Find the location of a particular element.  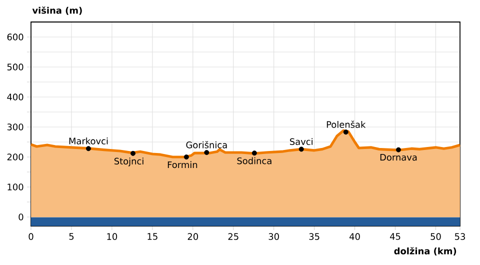

annotation: Markovci is located at coordinates (88, 140).